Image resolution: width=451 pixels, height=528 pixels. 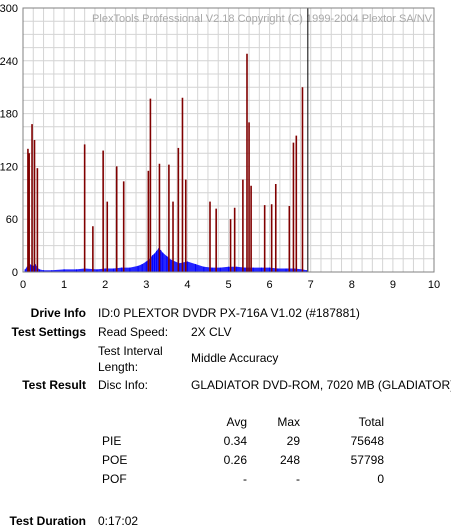 I want to click on x-tick-label: 5, so click(x=228, y=285).